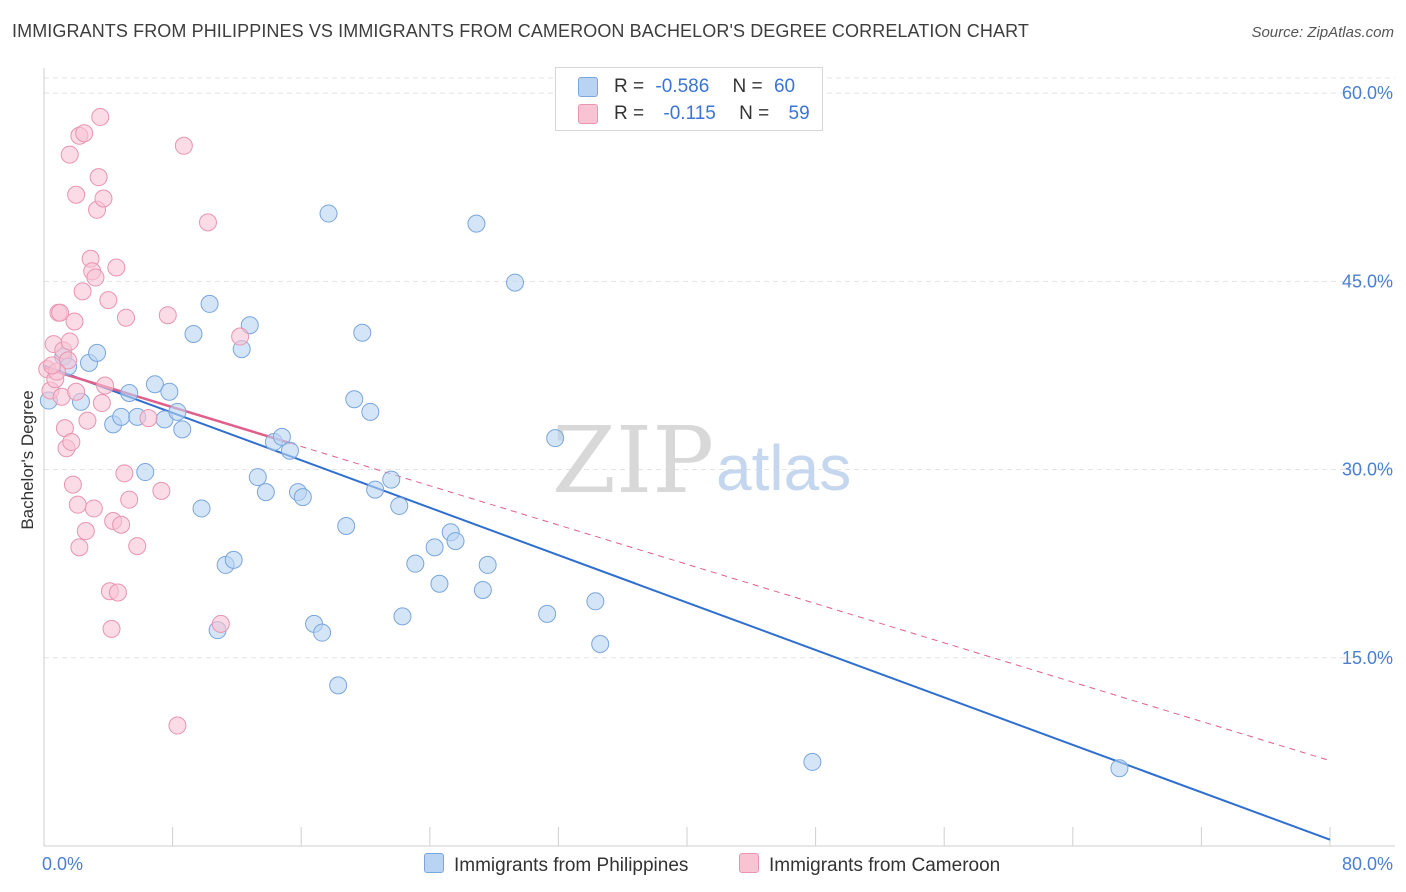 The width and height of the screenshot is (1406, 892). Describe the element at coordinates (1367, 864) in the screenshot. I see `x-tick-label-max: 80.0%` at that location.